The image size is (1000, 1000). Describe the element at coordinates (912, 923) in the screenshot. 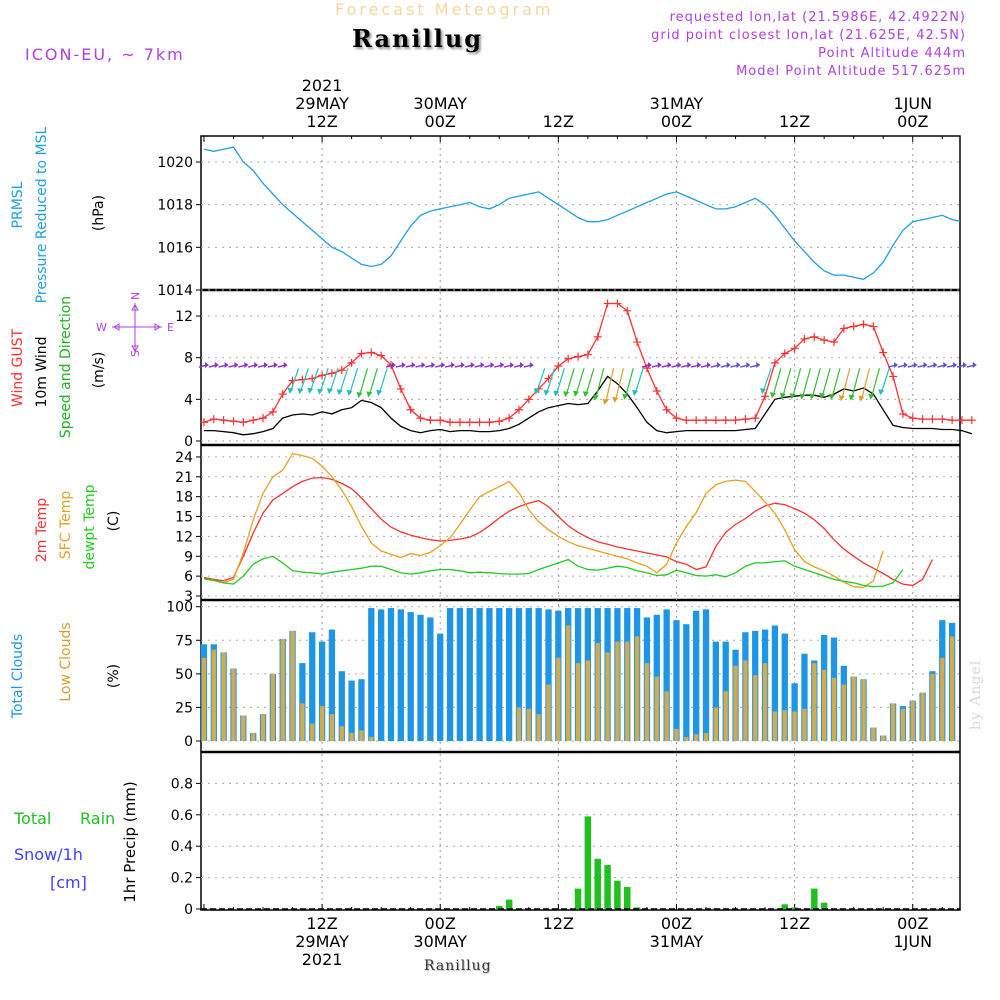

I see `time-label-bottom: 00Z` at that location.